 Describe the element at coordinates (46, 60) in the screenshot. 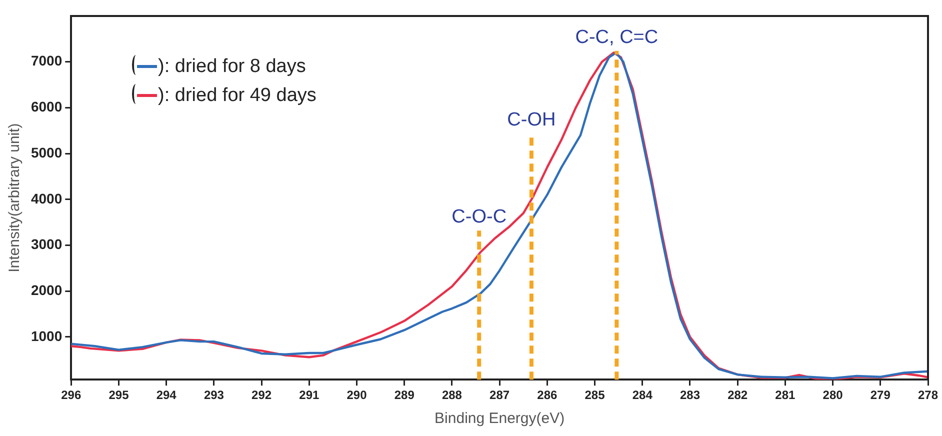

I see `y-tick-label: 7000` at that location.